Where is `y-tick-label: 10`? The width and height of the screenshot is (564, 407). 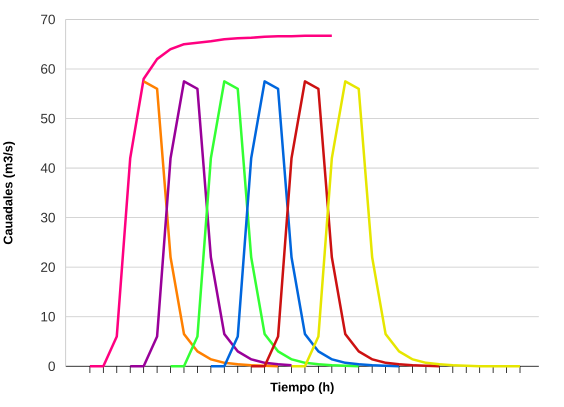
y-tick-label: 10 is located at coordinates (48, 317).